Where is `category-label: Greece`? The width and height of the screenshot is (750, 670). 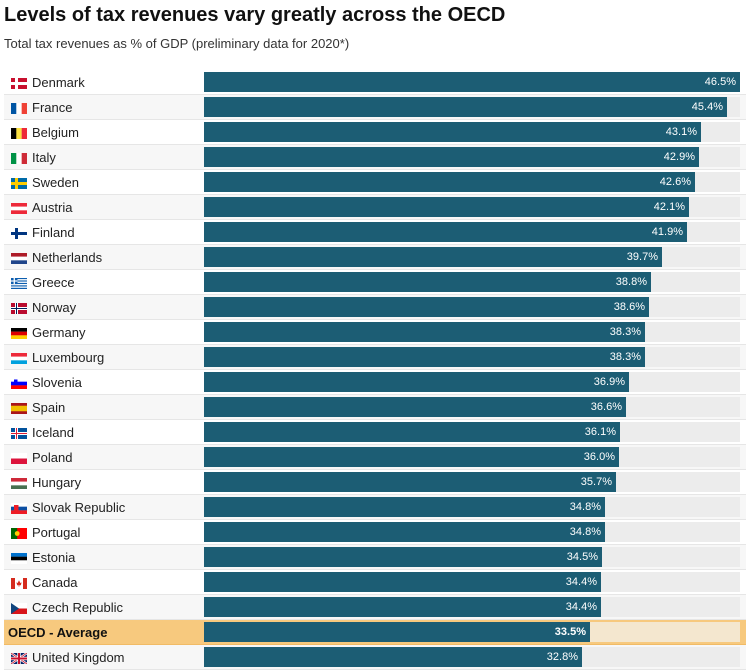 category-label: Greece is located at coordinates (53, 282).